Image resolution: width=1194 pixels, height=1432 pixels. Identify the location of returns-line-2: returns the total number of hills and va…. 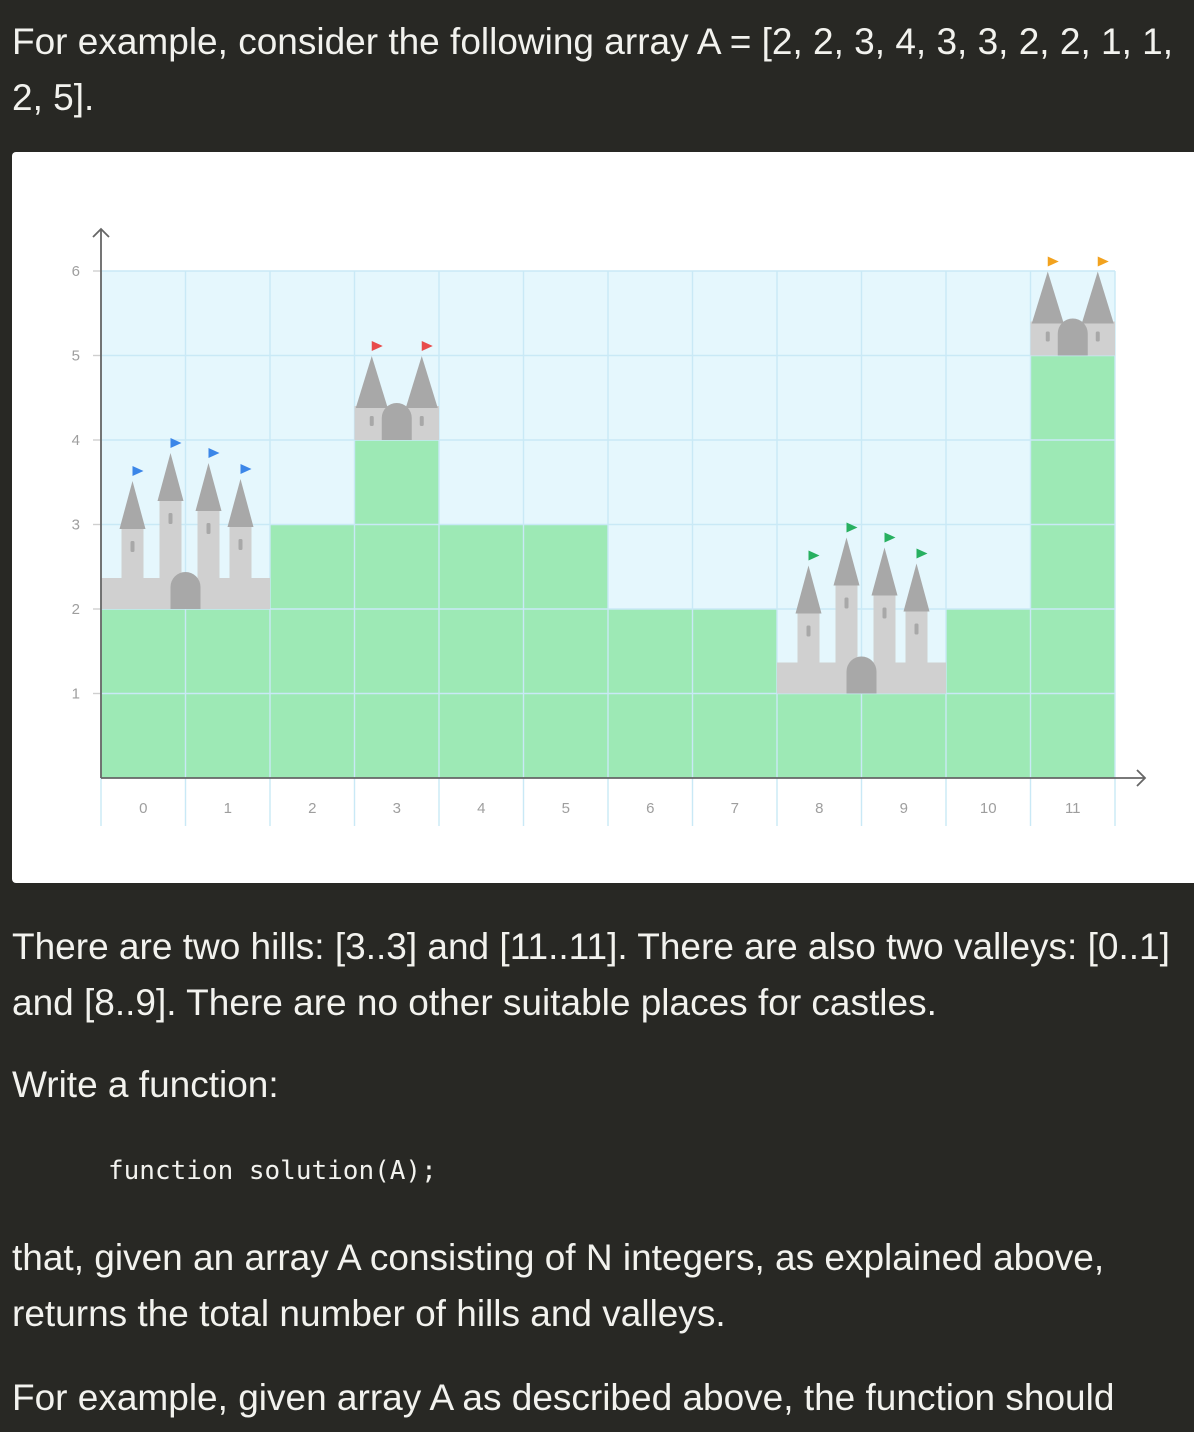
(369, 1313).